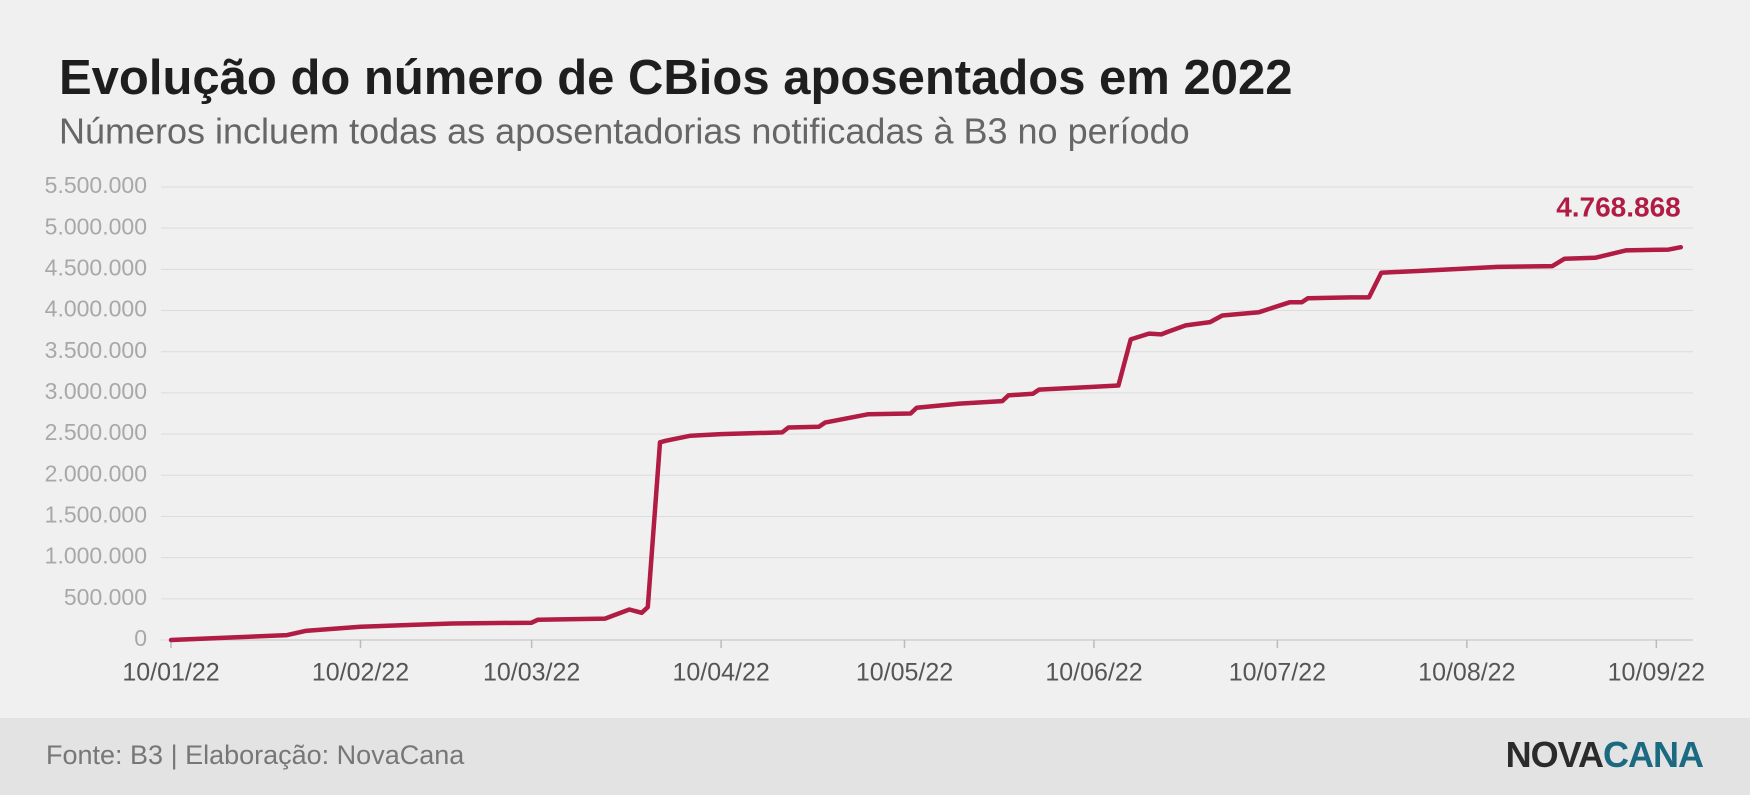 The height and width of the screenshot is (795, 1750). What do you see at coordinates (140, 638) in the screenshot?
I see `y-tick-label: 0` at bounding box center [140, 638].